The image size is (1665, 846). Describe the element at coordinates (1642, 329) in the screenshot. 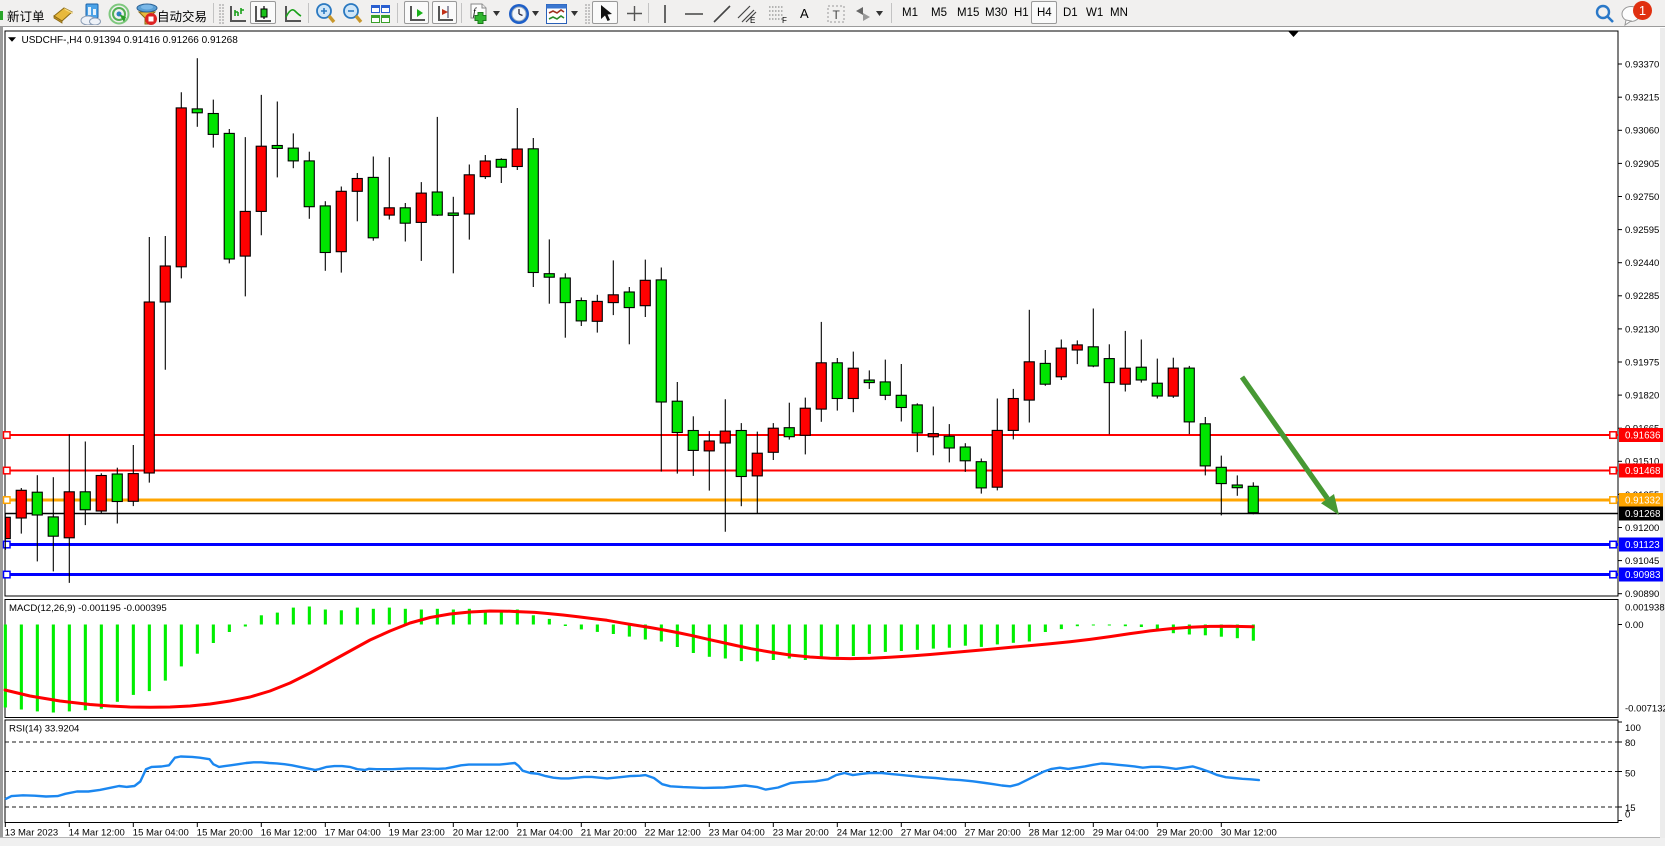

I see `svg-text: 0.92130` at that location.